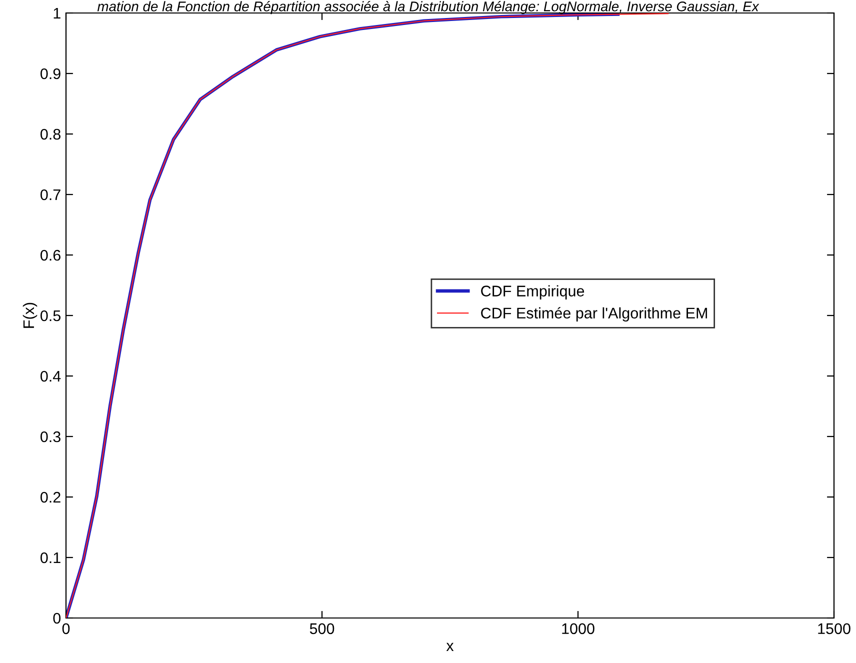  I want to click on legend-label: CDF Empirique, so click(532, 292).